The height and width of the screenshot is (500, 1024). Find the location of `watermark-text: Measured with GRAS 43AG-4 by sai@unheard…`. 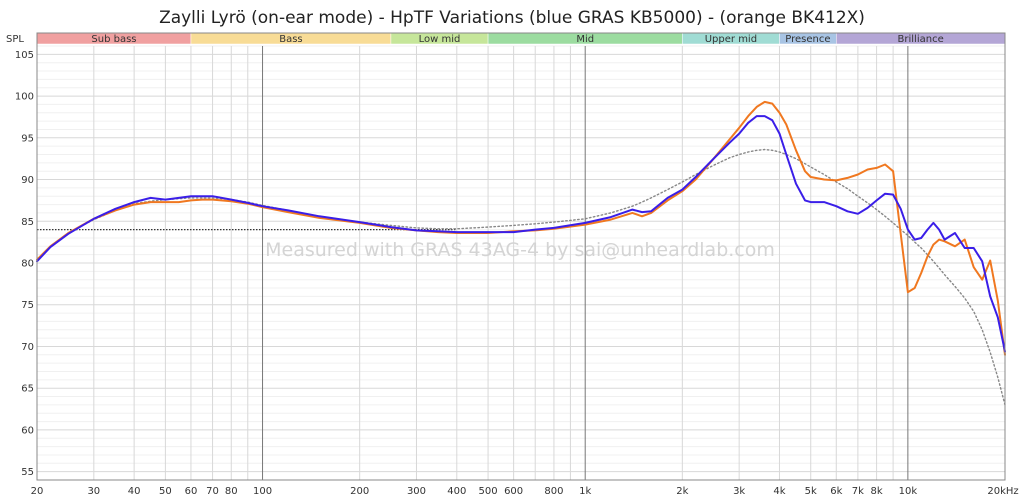

watermark-text: Measured with GRAS 43AG-4 by sai@unheard… is located at coordinates (520, 250).